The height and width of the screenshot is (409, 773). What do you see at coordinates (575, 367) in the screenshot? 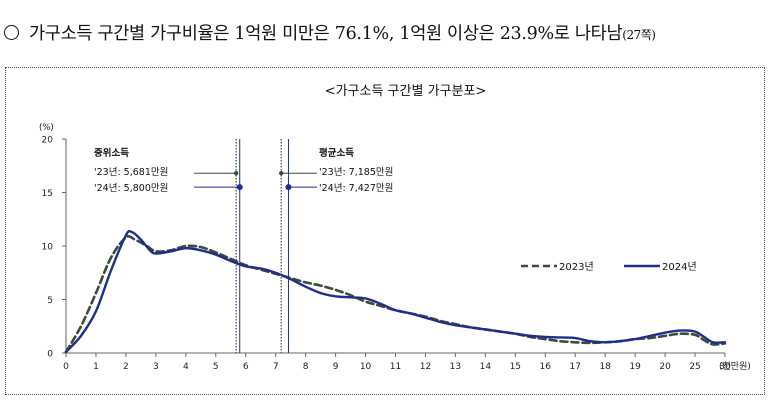
I see `x-tick-label: 17` at bounding box center [575, 367].